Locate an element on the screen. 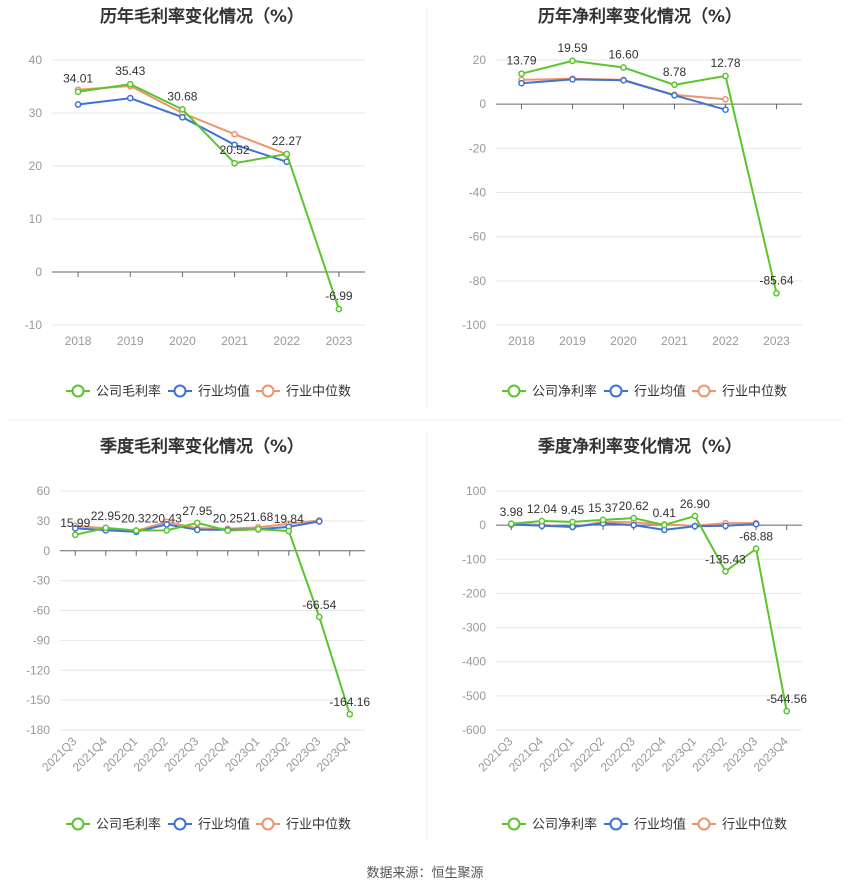  data-label: 16.60 is located at coordinates (623, 55).